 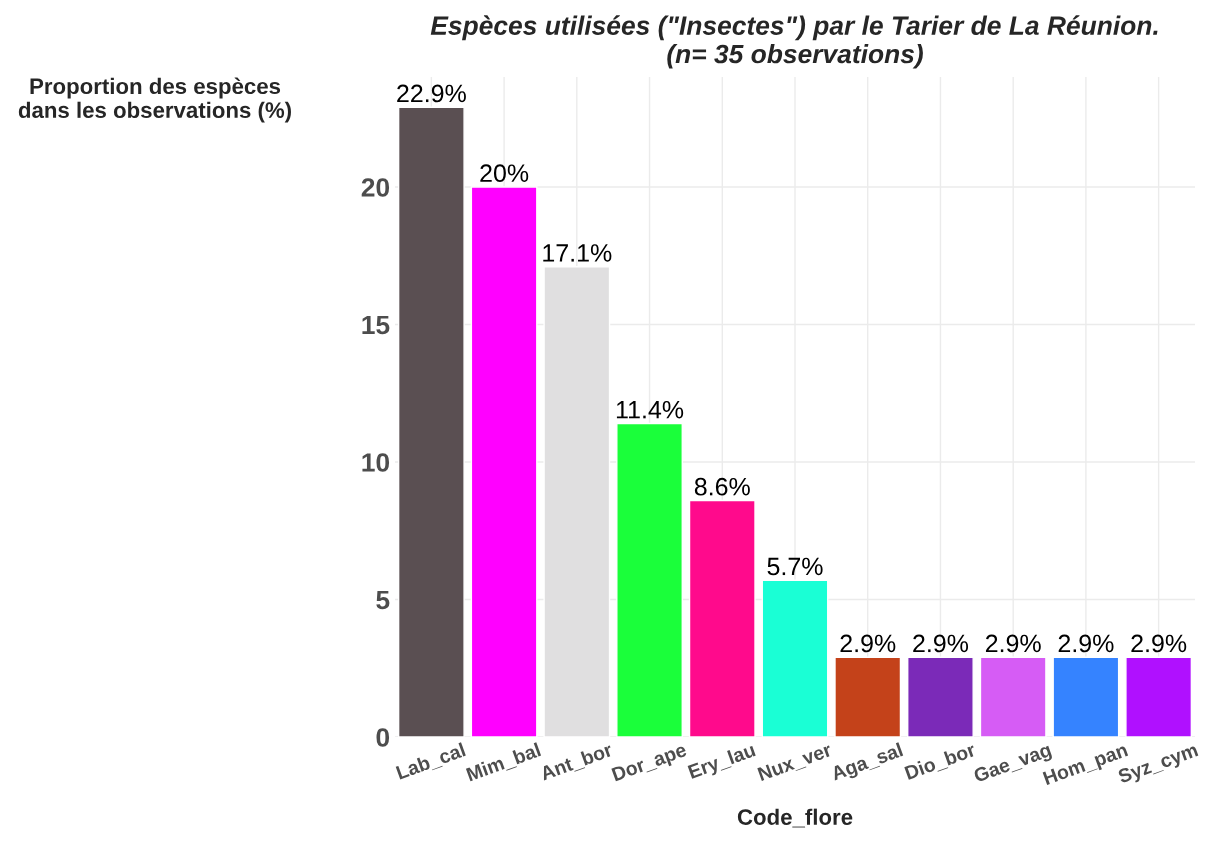 What do you see at coordinates (722, 486) in the screenshot?
I see `data-label: 8.6%` at bounding box center [722, 486].